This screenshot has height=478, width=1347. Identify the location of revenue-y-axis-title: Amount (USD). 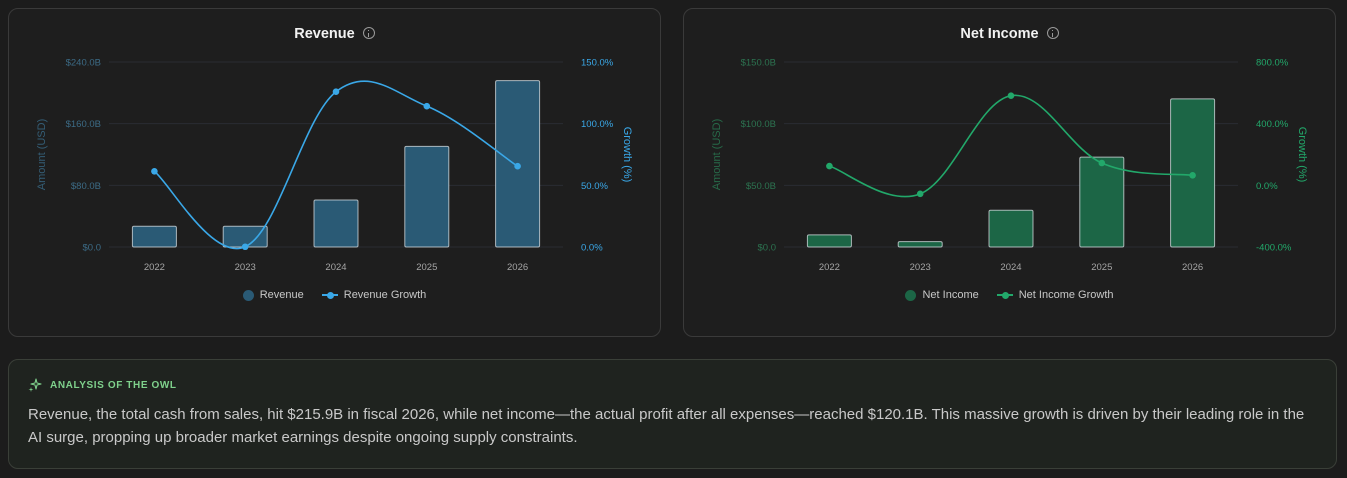
(42, 155).